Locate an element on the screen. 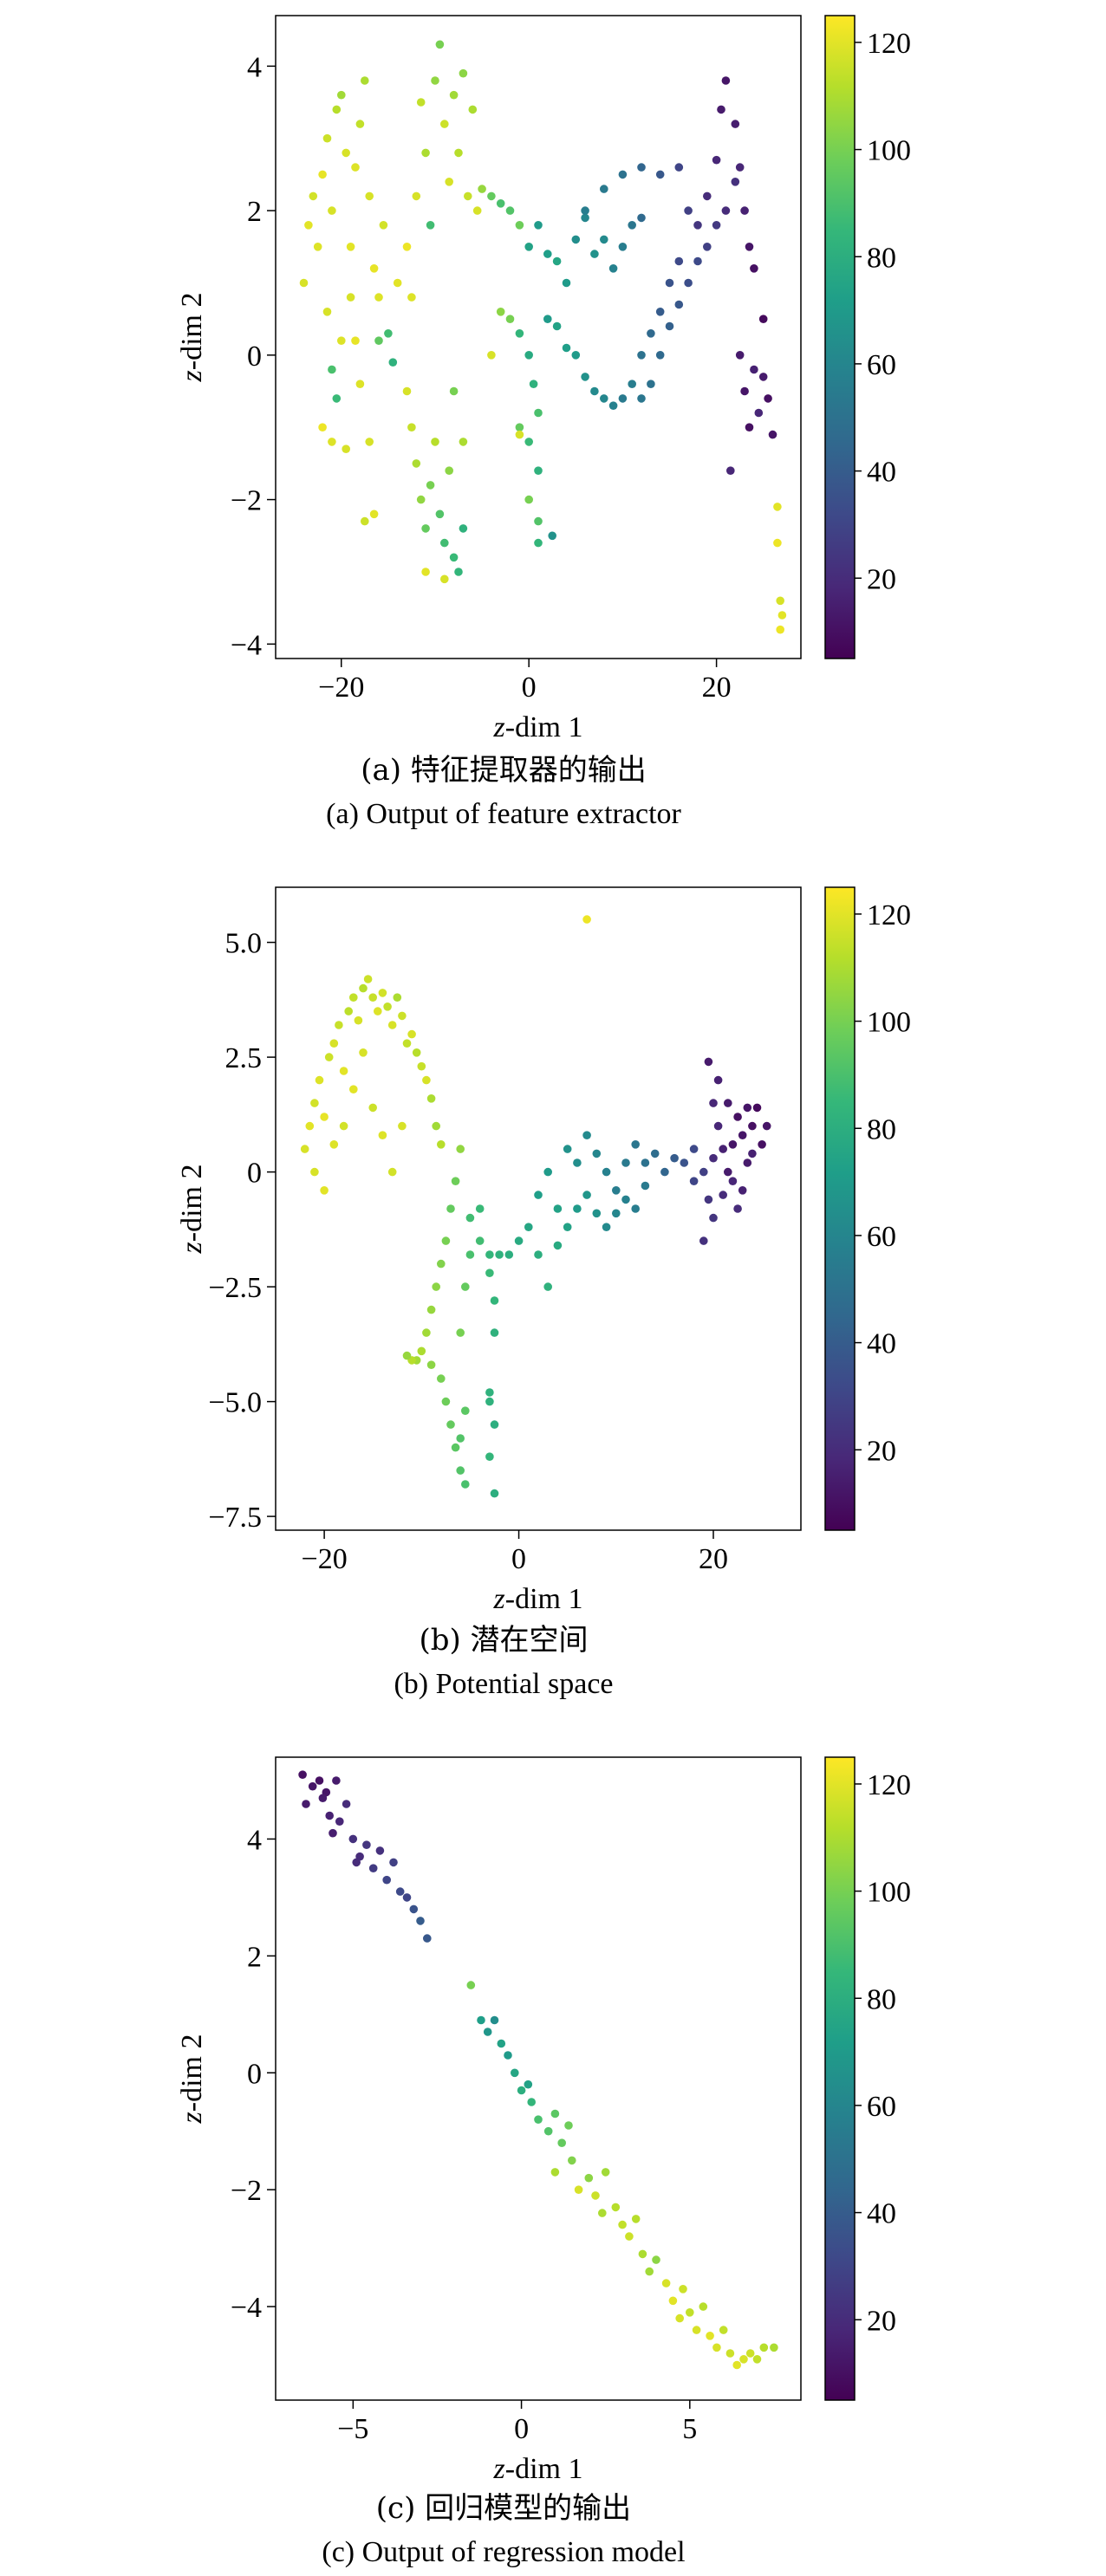 The height and width of the screenshot is (2576, 1106). colorbar-tick-label-a-4: 100 is located at coordinates (889, 151).